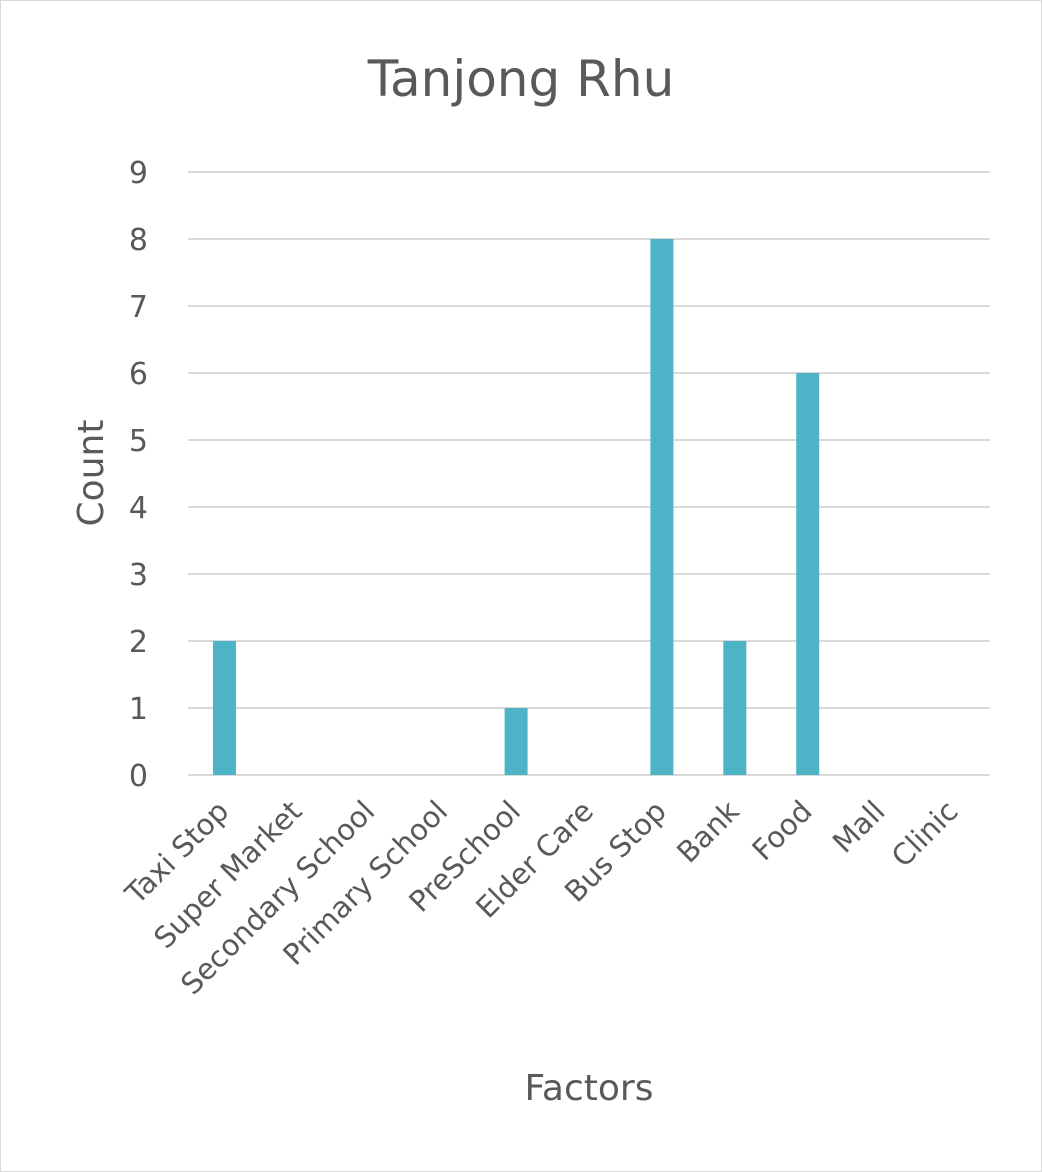 The image size is (1042, 1172). I want to click on x-tick-label: Food, so click(781, 830).